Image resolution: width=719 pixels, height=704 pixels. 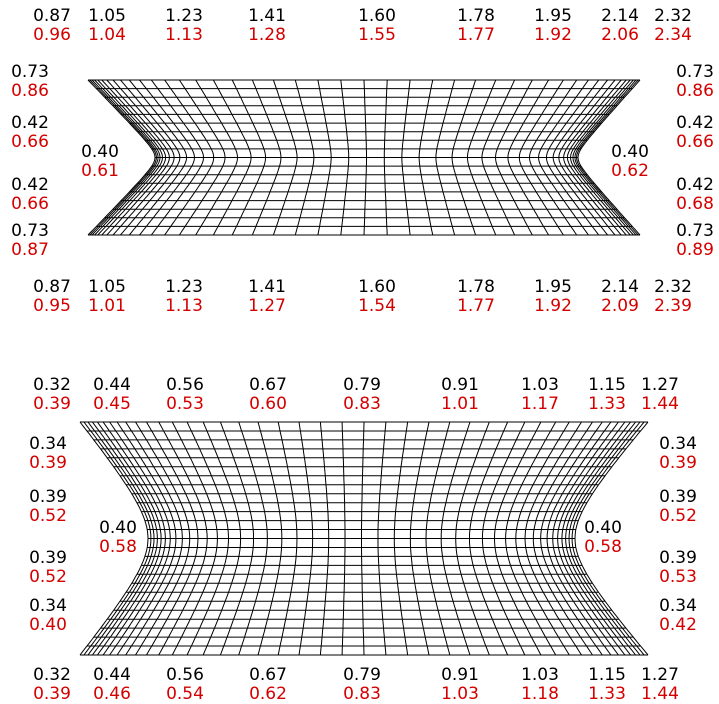 What do you see at coordinates (673, 35) in the screenshot?
I see `value-label-red: 2.34` at bounding box center [673, 35].